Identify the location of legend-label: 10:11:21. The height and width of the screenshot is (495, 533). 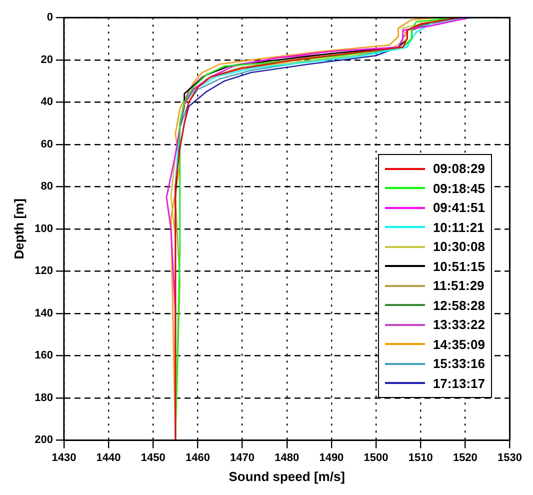
(458, 227).